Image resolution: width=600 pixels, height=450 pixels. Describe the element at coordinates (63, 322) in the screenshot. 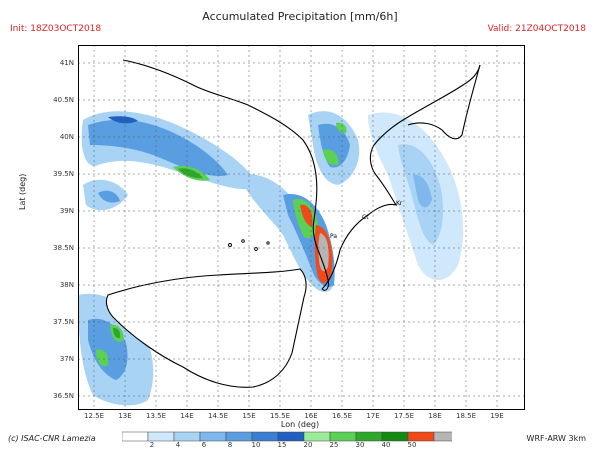

I see `lat-tick: 37.5N` at that location.